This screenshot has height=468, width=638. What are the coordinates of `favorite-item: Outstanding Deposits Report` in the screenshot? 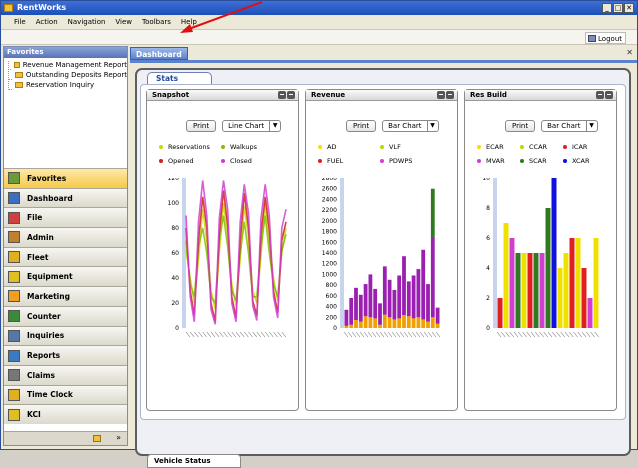 It's located at (67, 75).